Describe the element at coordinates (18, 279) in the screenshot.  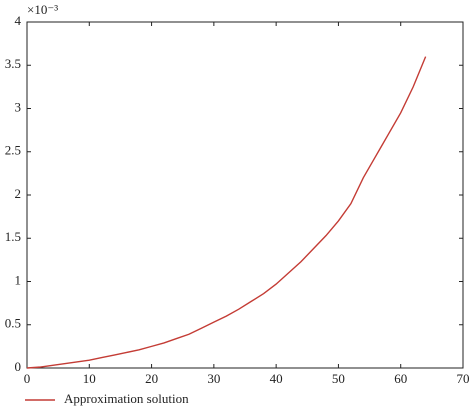
I see `y-tick-label: 1` at that location.